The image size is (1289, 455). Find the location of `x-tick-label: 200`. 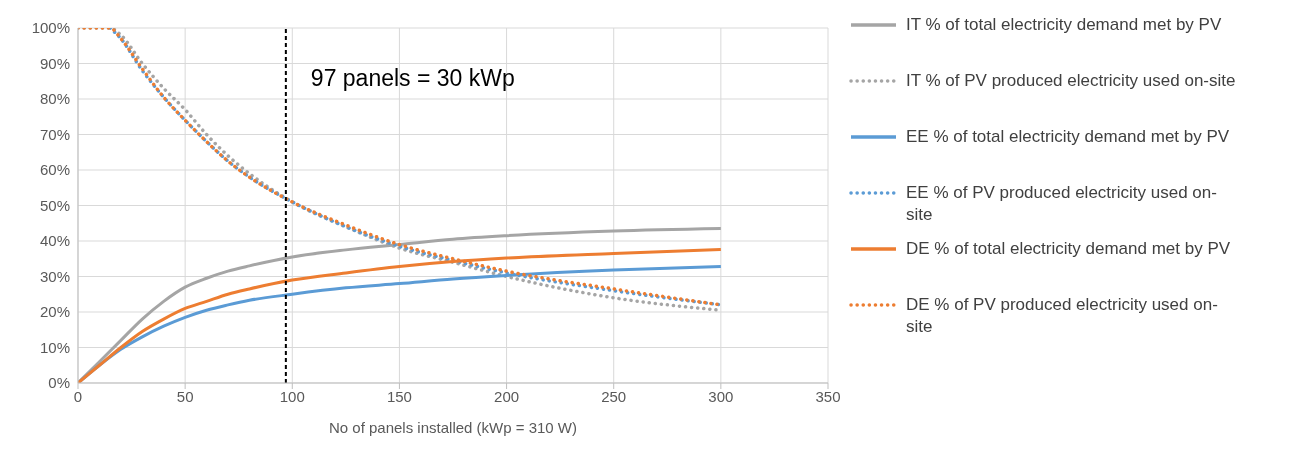

x-tick-label: 200 is located at coordinates (507, 396).